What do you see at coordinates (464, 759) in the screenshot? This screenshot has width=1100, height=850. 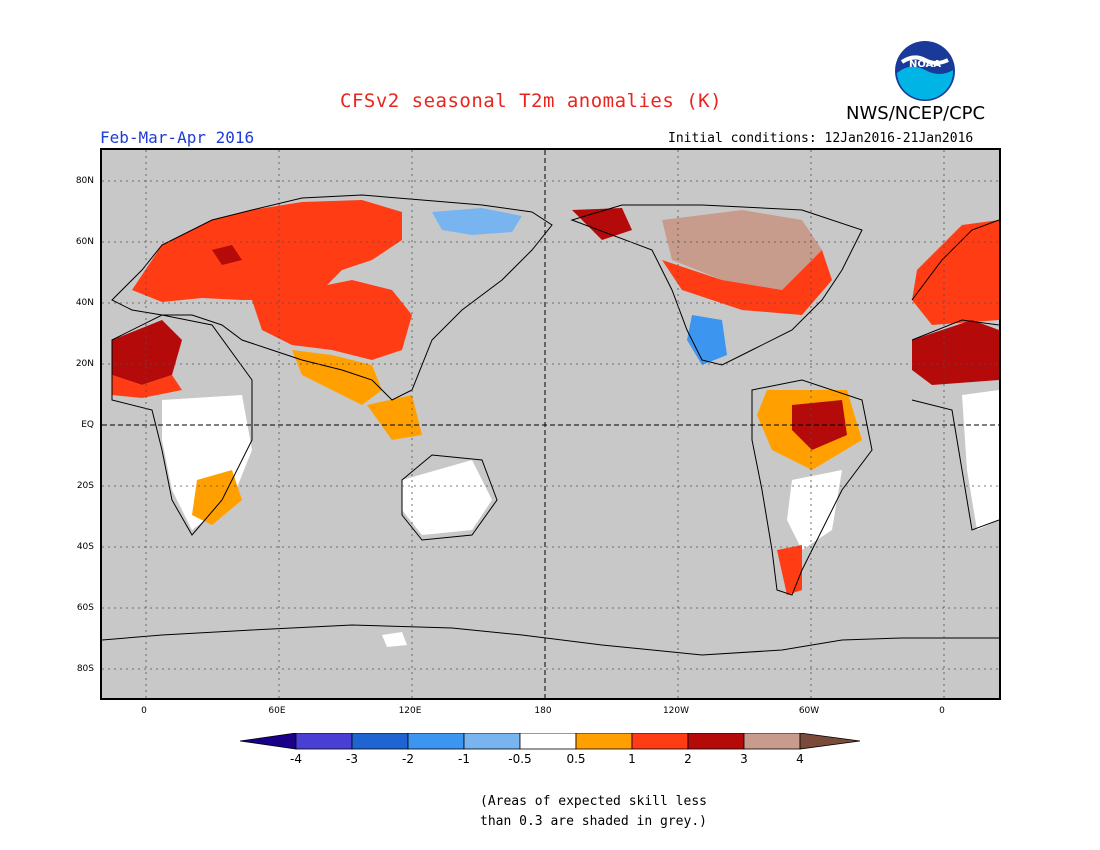 I see `colorbar-label: -1` at bounding box center [464, 759].